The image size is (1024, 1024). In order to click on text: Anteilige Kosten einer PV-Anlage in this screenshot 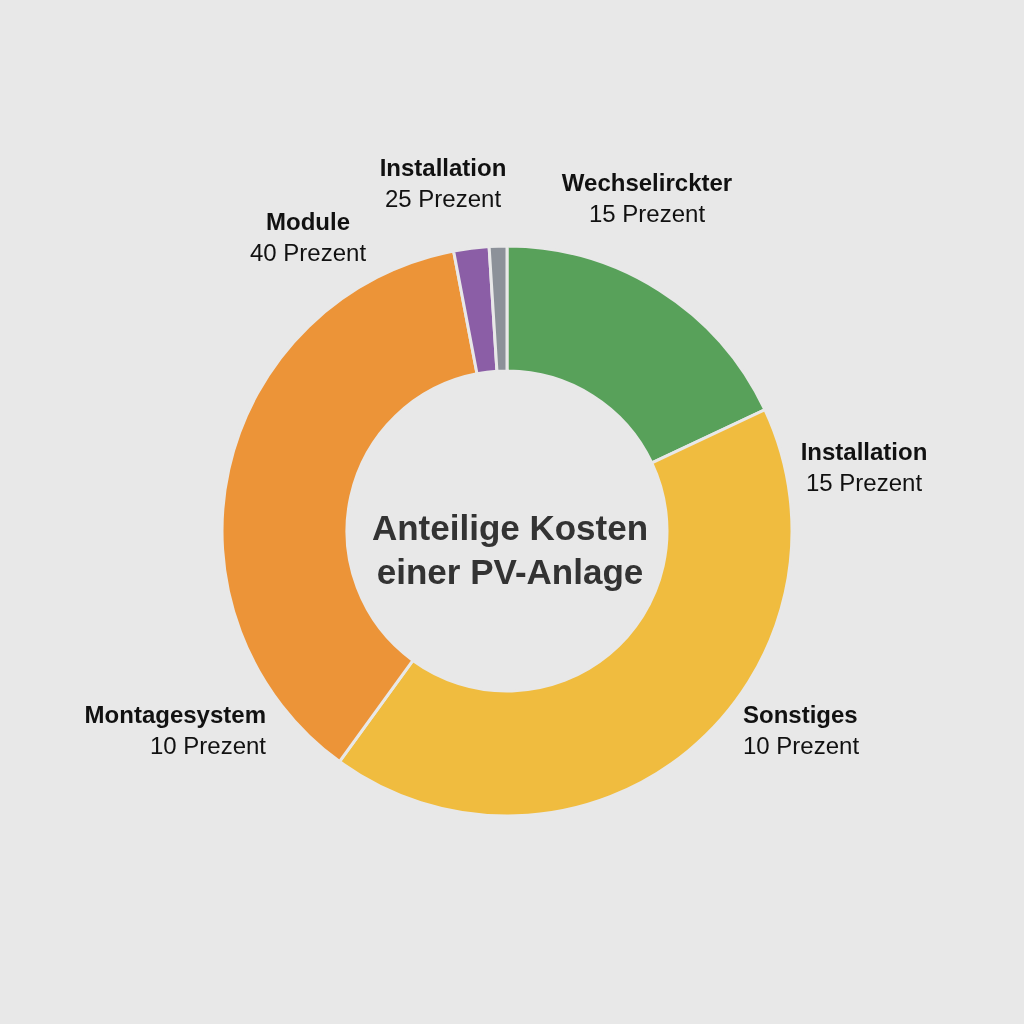, I will do `click(510, 549)`.